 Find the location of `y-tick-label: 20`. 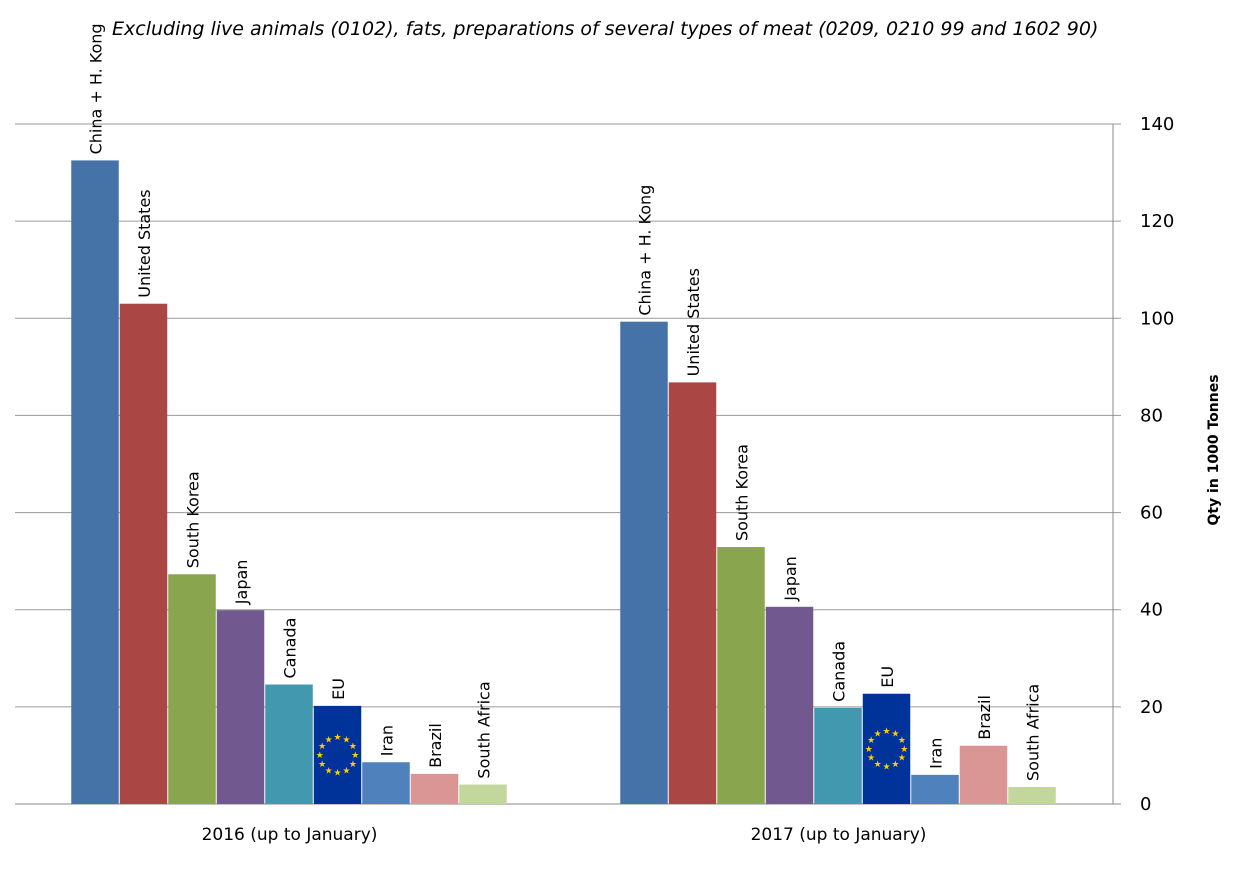

y-tick-label: 20 is located at coordinates (1151, 707).